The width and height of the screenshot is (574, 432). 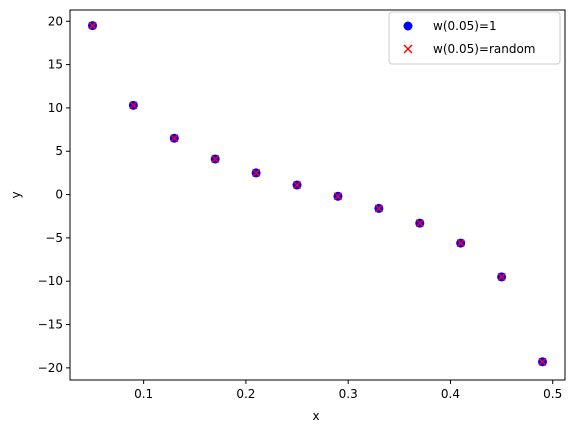 What do you see at coordinates (50, 281) in the screenshot?
I see `y-tick-label: −10` at bounding box center [50, 281].